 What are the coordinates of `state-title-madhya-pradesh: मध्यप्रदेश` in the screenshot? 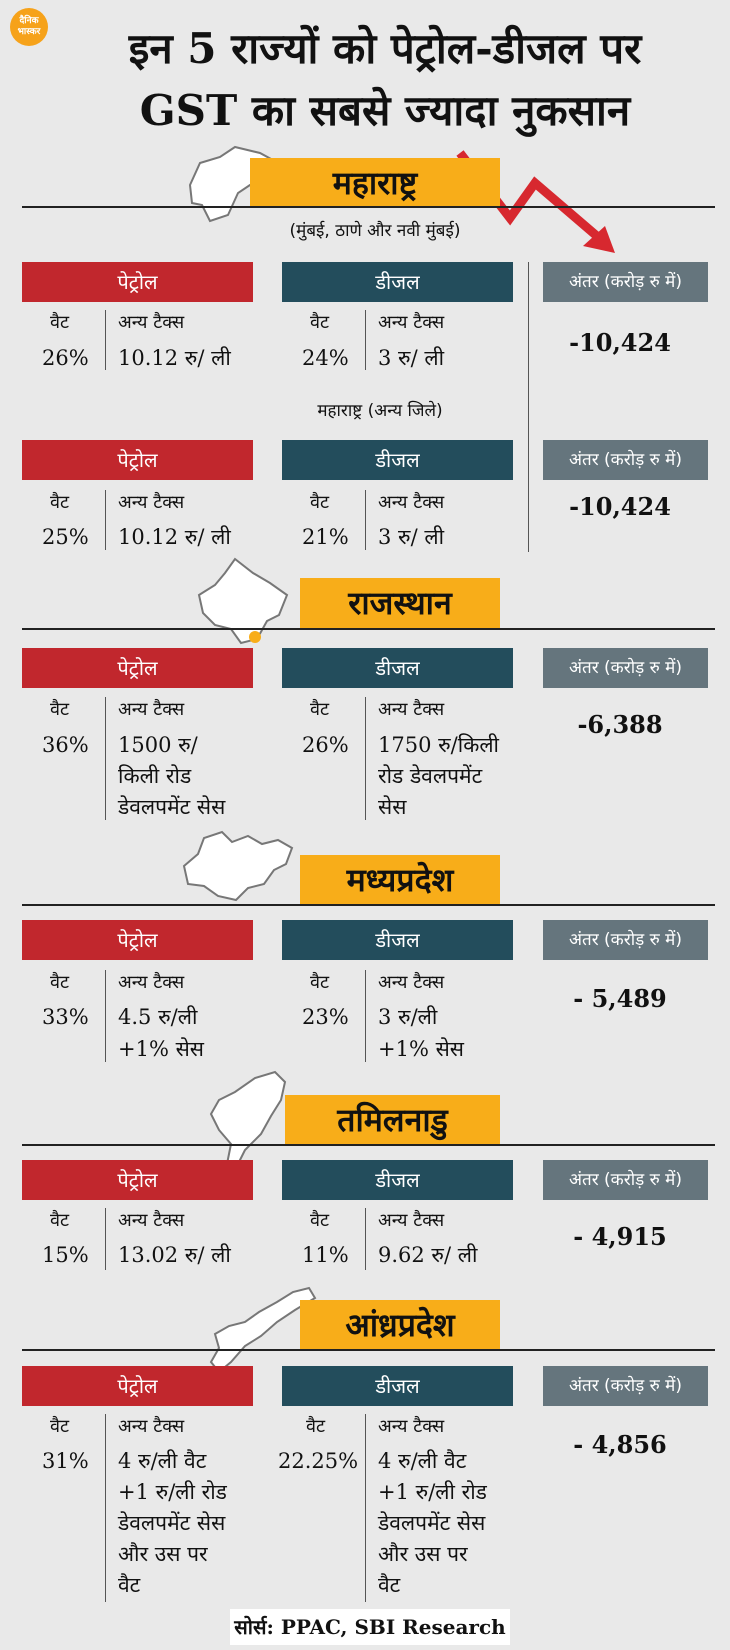 It's located at (400, 880).